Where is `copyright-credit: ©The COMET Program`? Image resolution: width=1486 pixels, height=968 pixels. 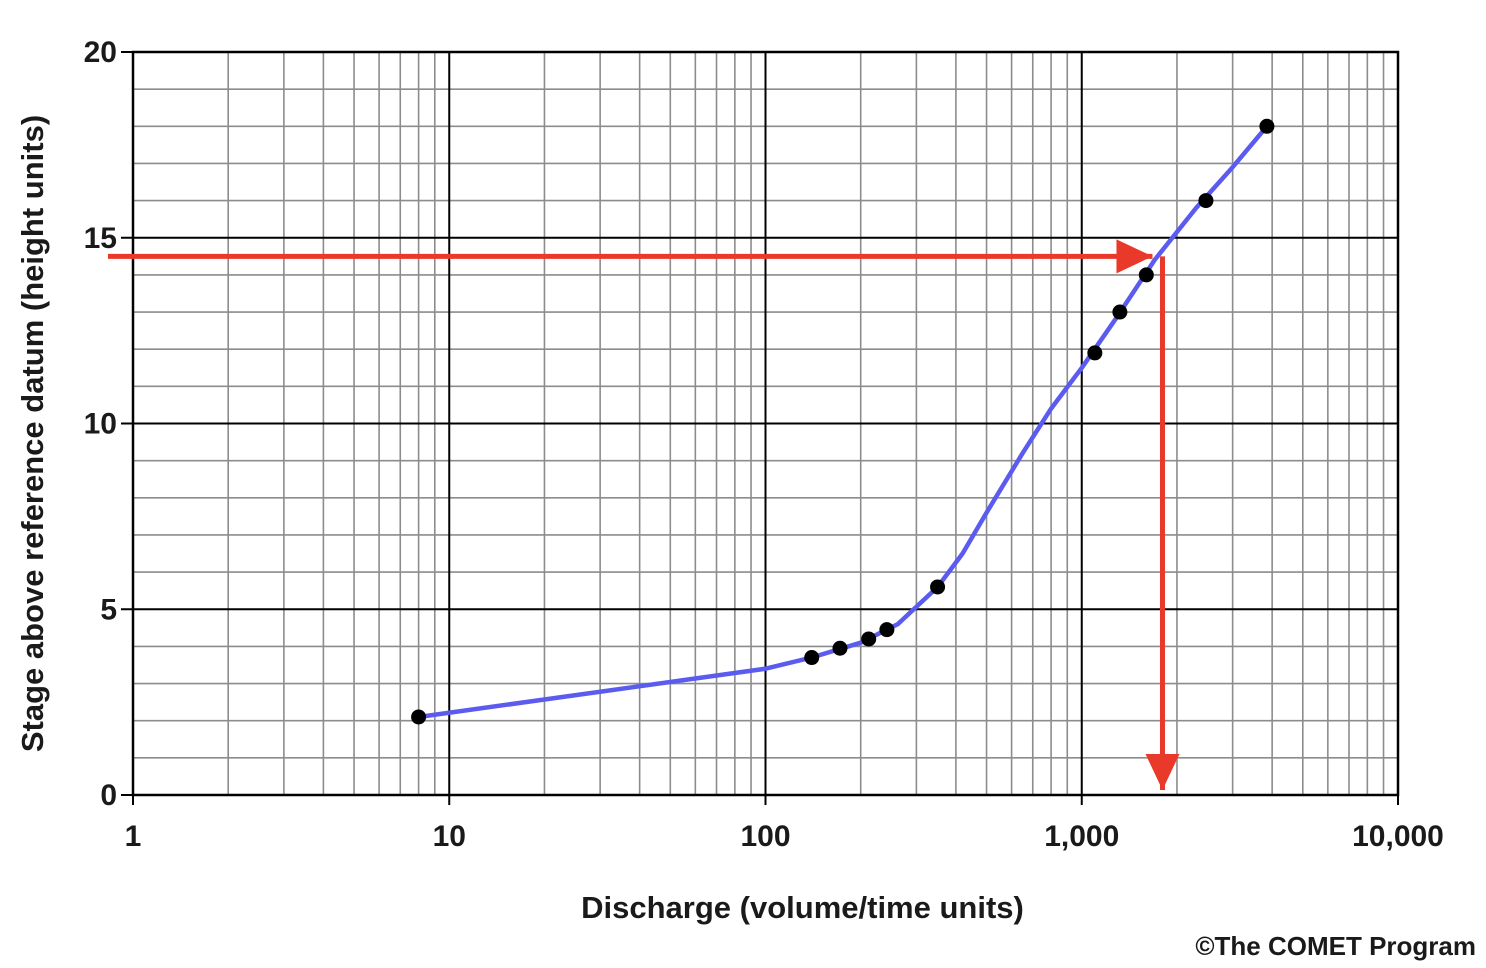
copyright-credit: ©The COMET Program is located at coordinates (1335, 946).